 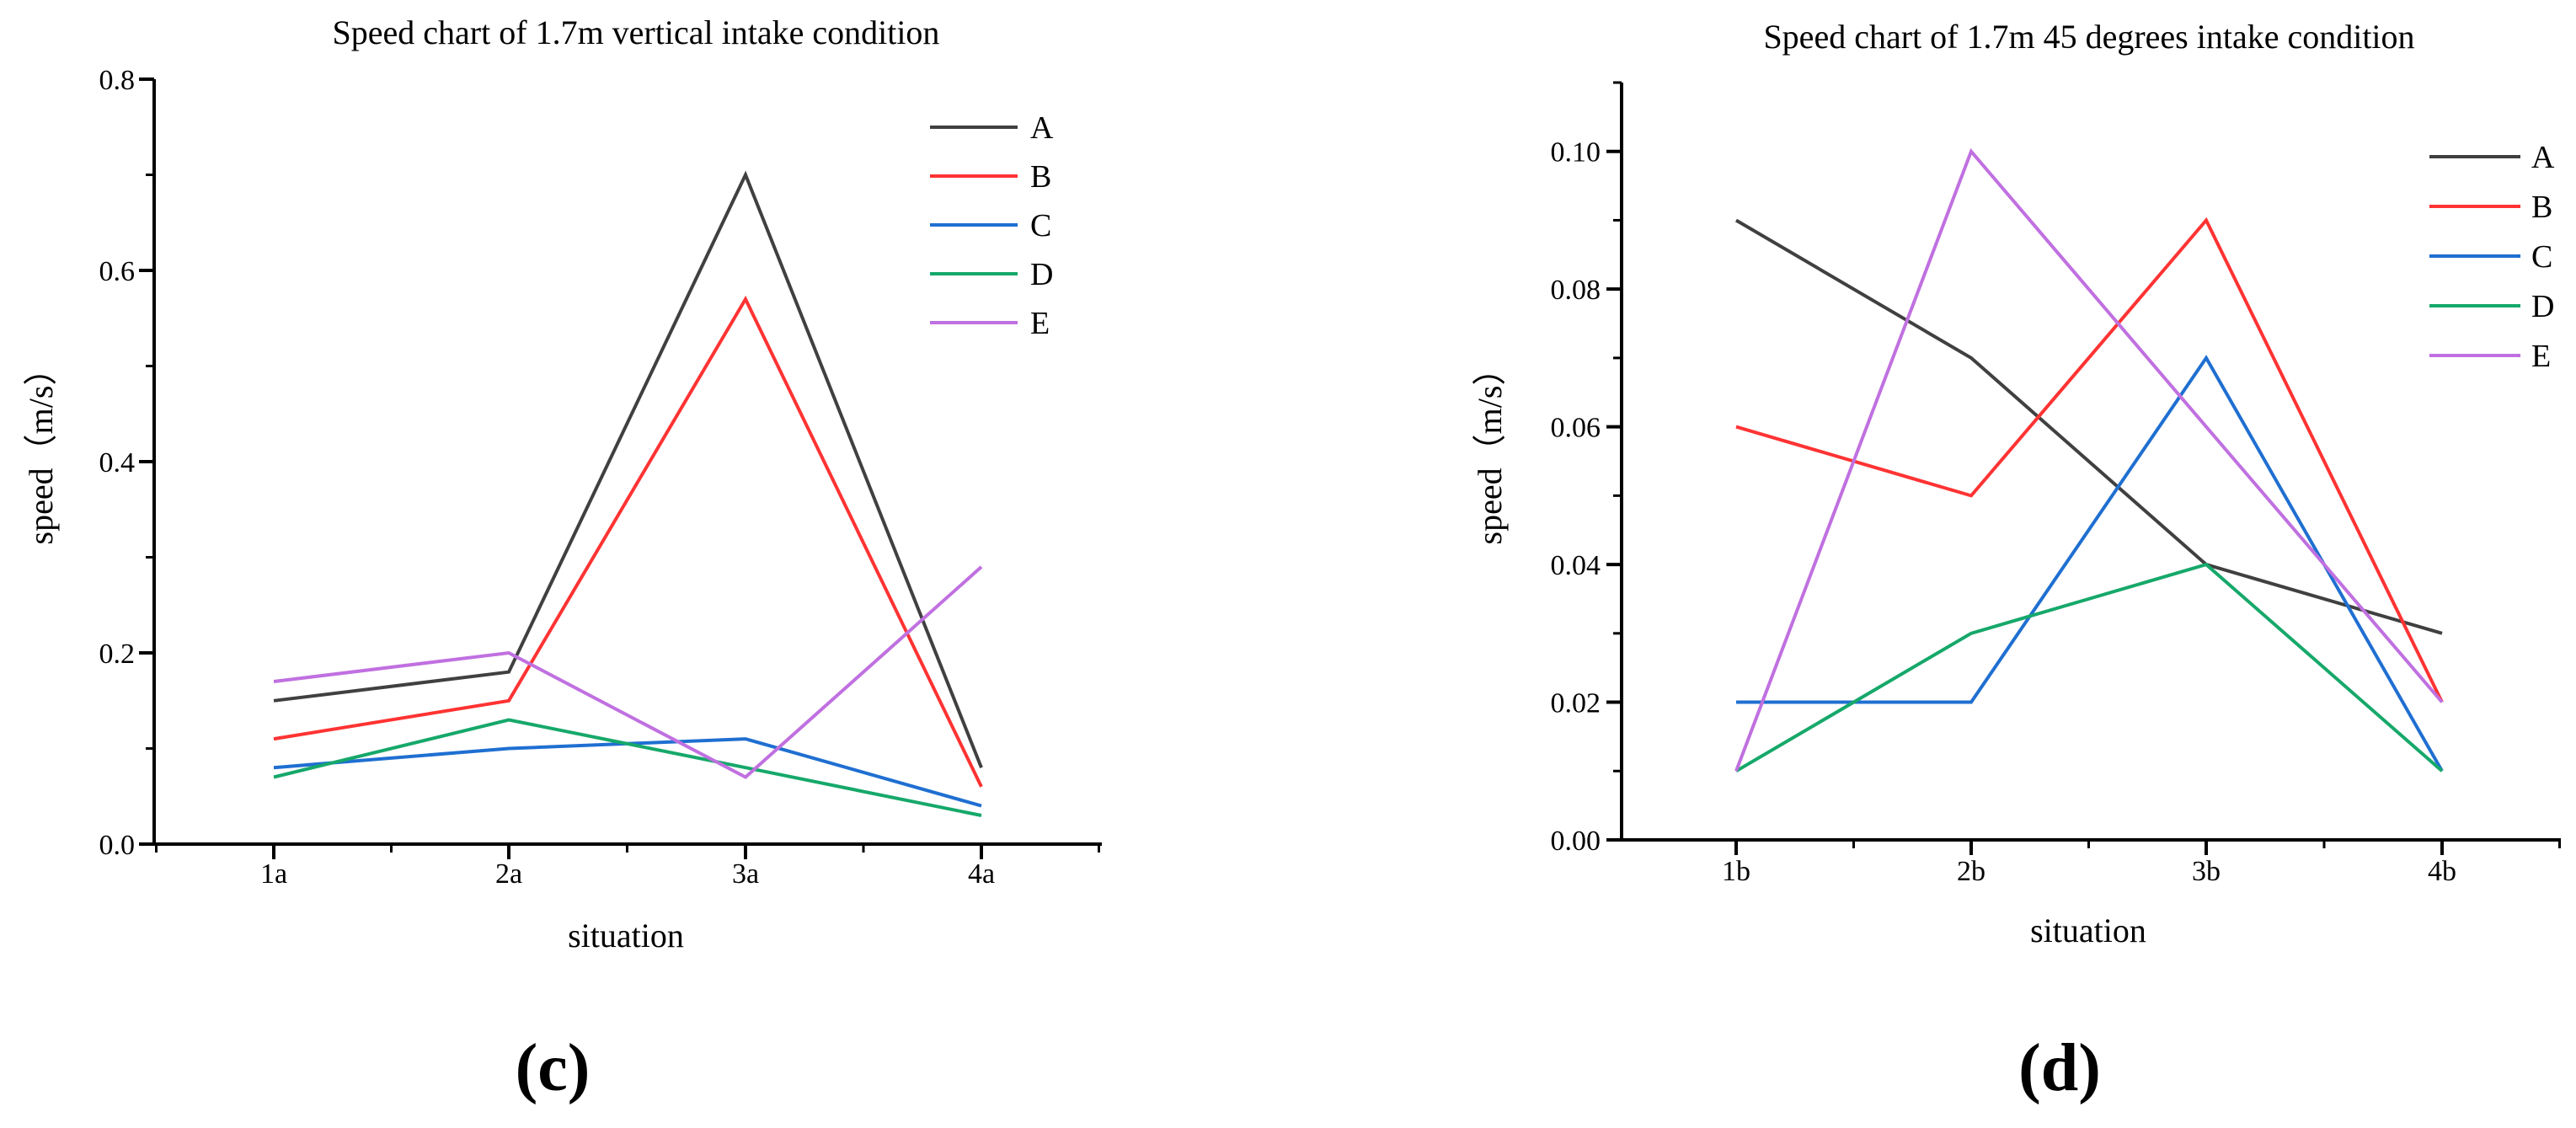 What do you see at coordinates (553, 1068) in the screenshot?
I see `panel-label-c: (c)` at bounding box center [553, 1068].